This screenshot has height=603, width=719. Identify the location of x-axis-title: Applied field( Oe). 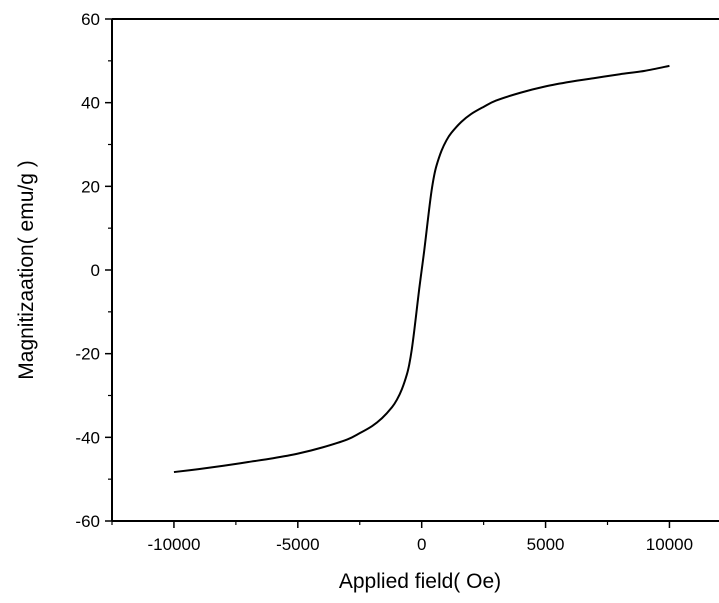
(420, 581).